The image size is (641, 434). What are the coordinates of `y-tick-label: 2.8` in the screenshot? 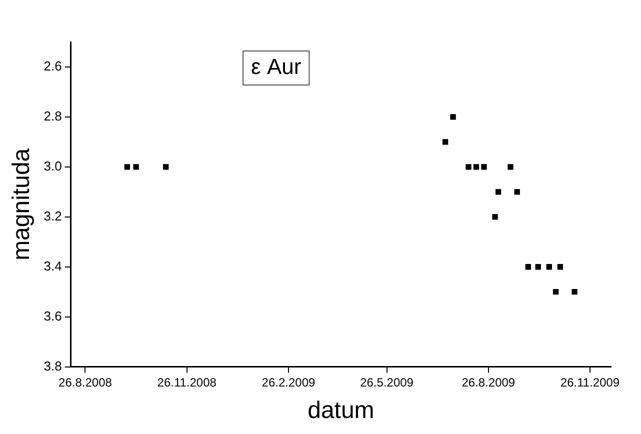 It's located at (53, 116).